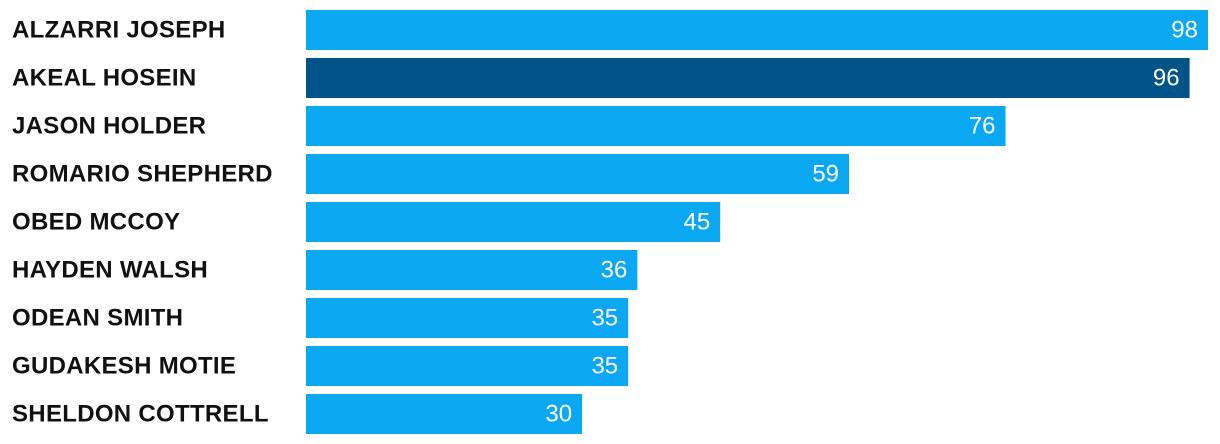  What do you see at coordinates (110, 269) in the screenshot?
I see `category-label: HAYDEN WALSH` at bounding box center [110, 269].